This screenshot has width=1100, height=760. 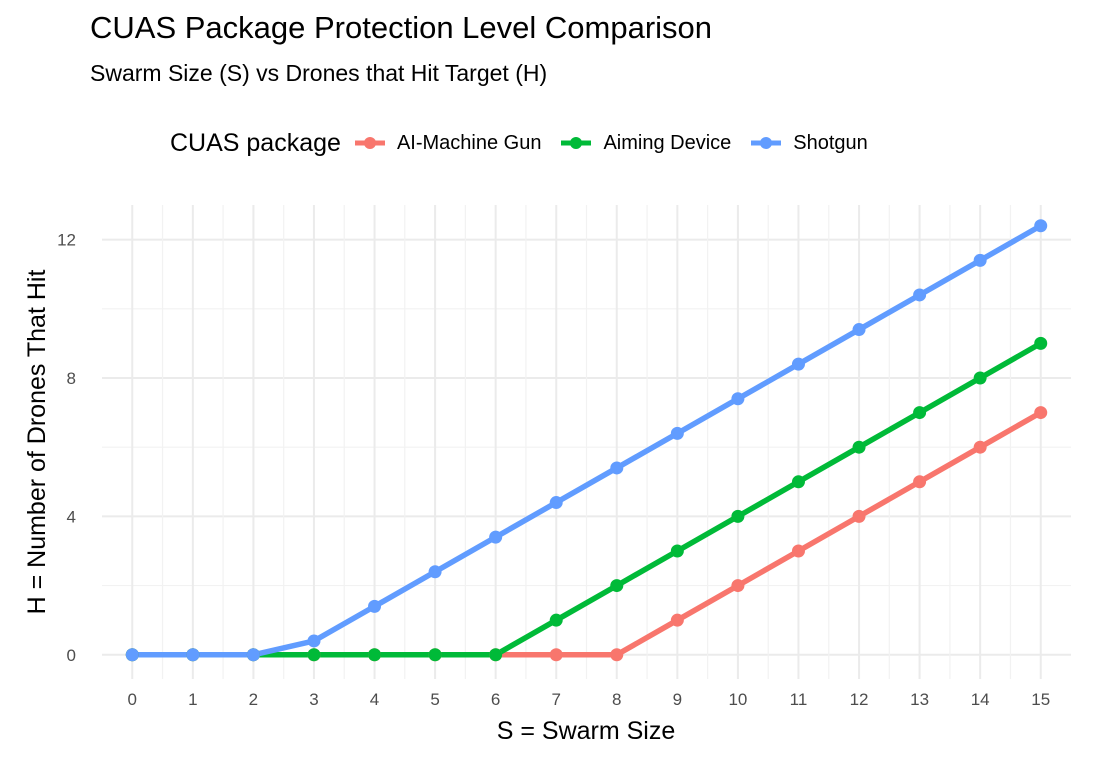 I want to click on legend-key-aiming-device, so click(x=576, y=143).